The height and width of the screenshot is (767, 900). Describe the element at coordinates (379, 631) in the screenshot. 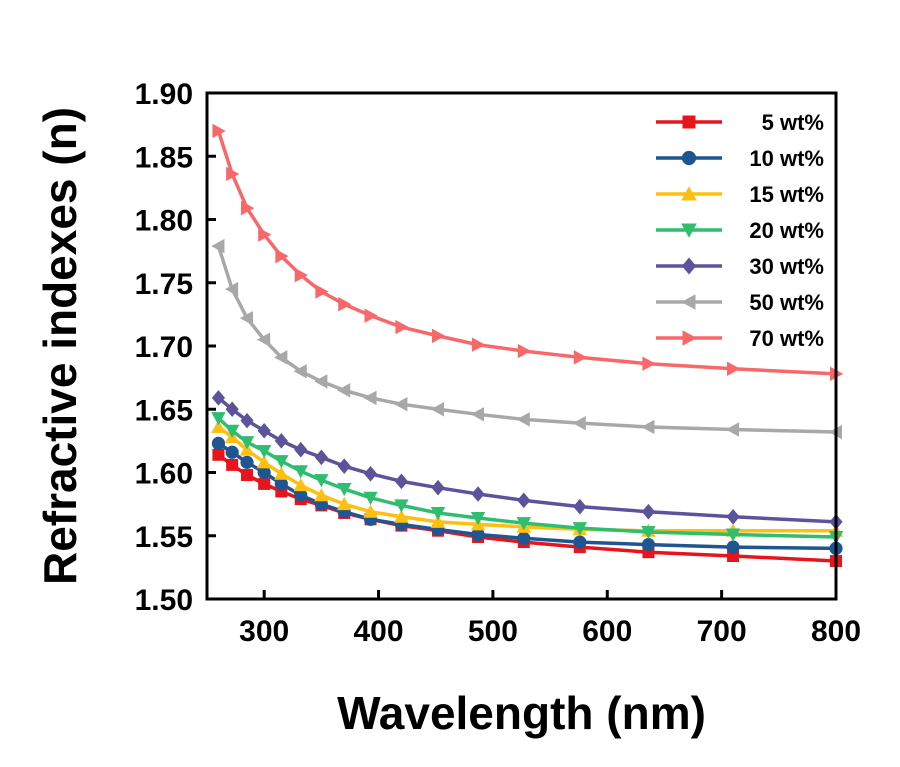

I see `x-tick-label: 400` at that location.